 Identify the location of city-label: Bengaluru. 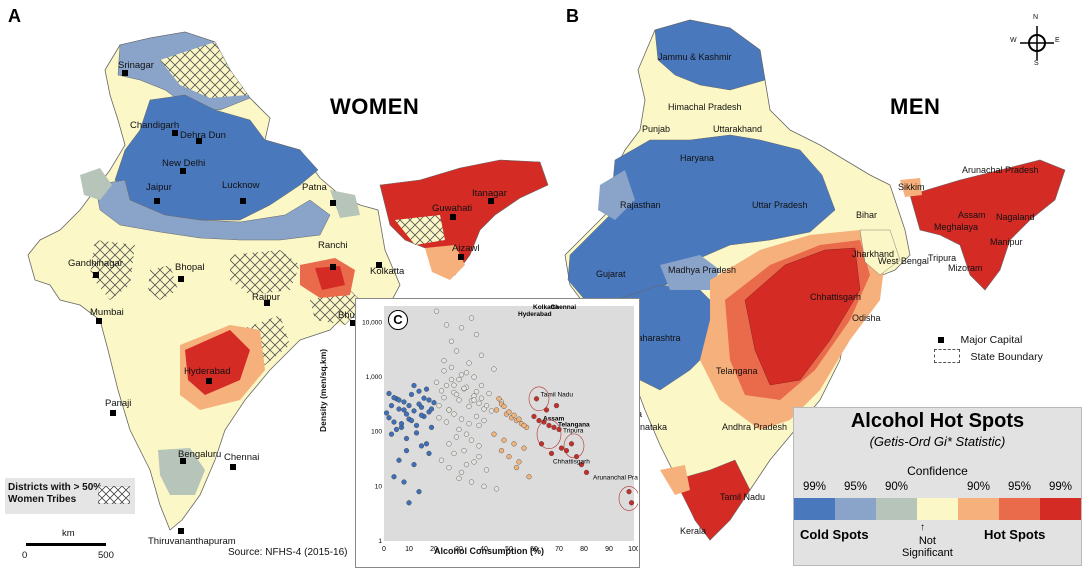
(200, 454).